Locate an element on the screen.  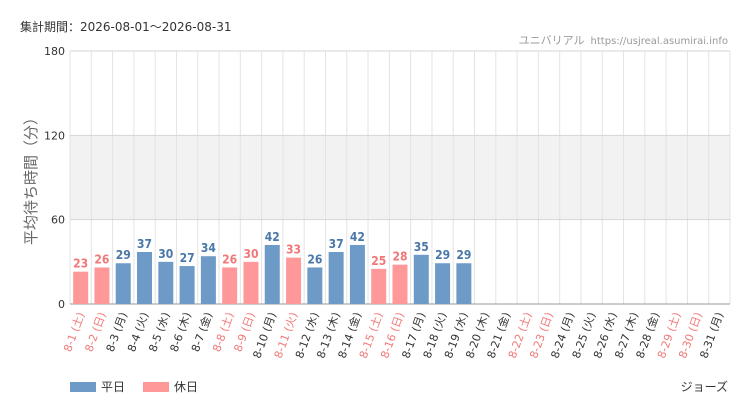
legend-holiday-label: 休日 is located at coordinates (186, 387).